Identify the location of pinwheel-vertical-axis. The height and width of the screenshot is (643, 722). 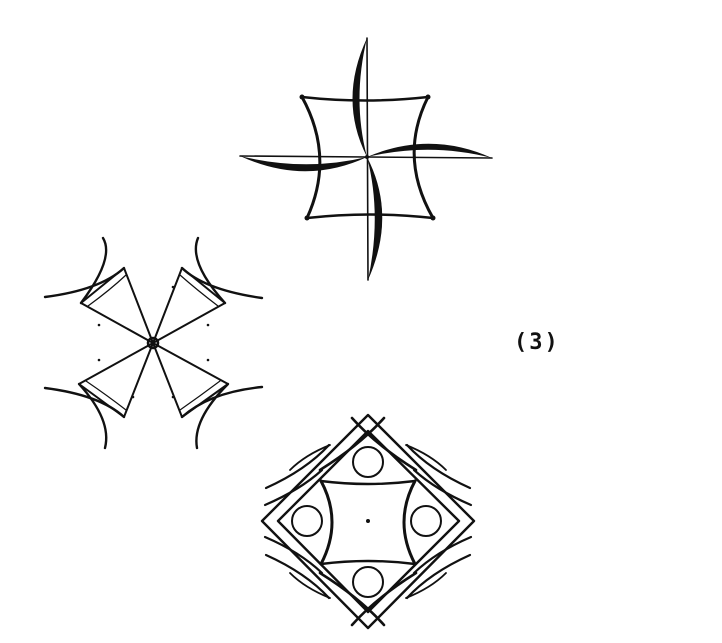
(367, 159).